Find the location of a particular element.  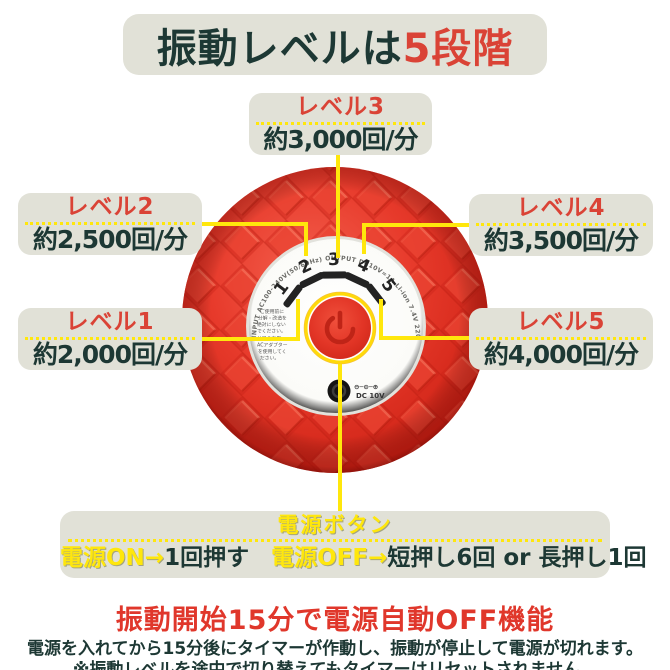

level-1-callout: レベル1 約2,000回/分 is located at coordinates (110, 339).